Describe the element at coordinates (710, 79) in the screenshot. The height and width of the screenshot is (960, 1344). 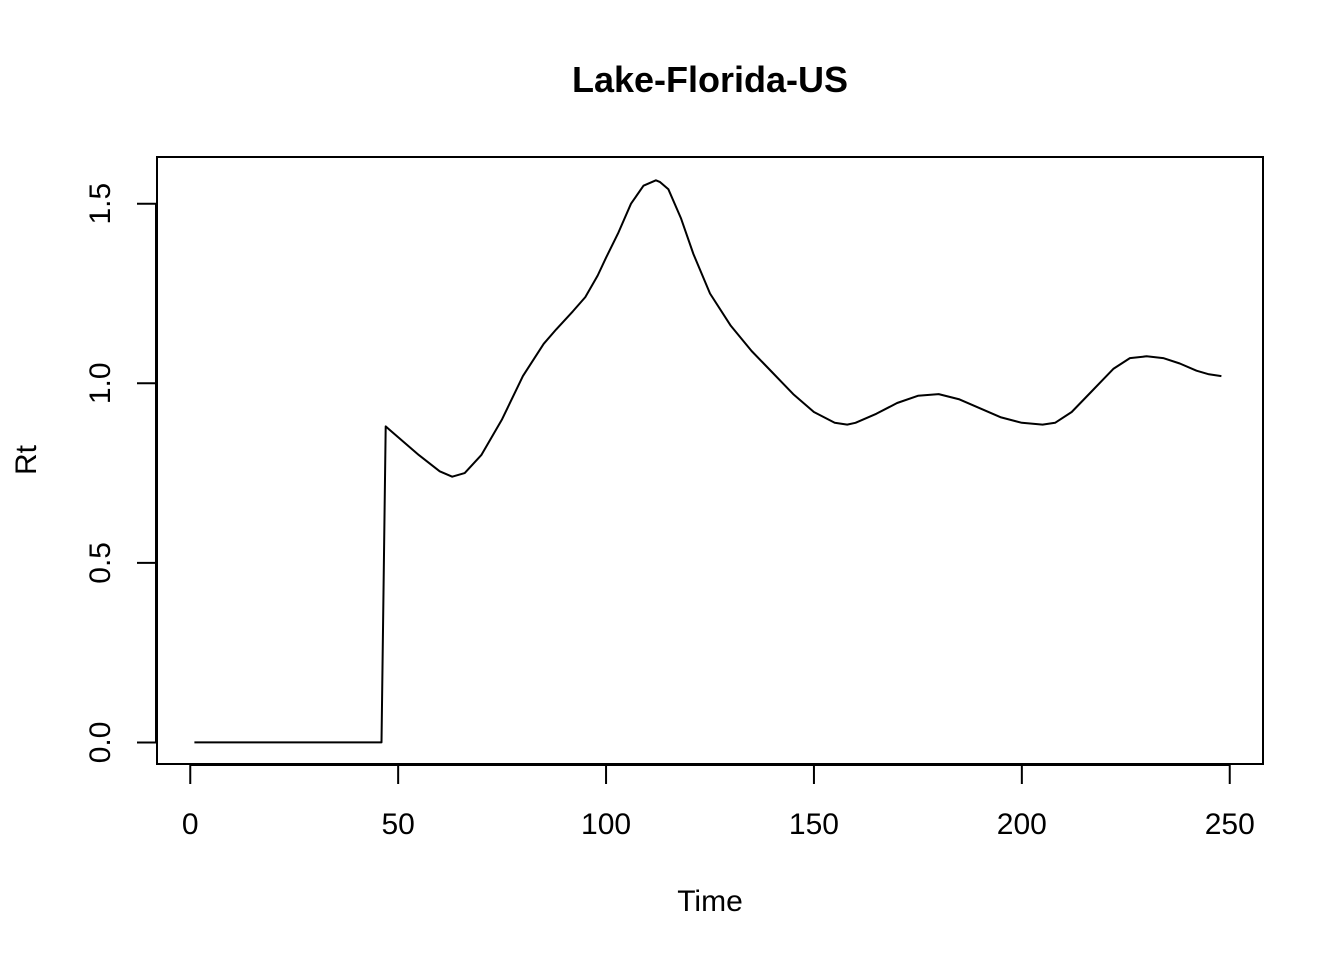
I see `chart-title: Lake-Florida-US` at that location.